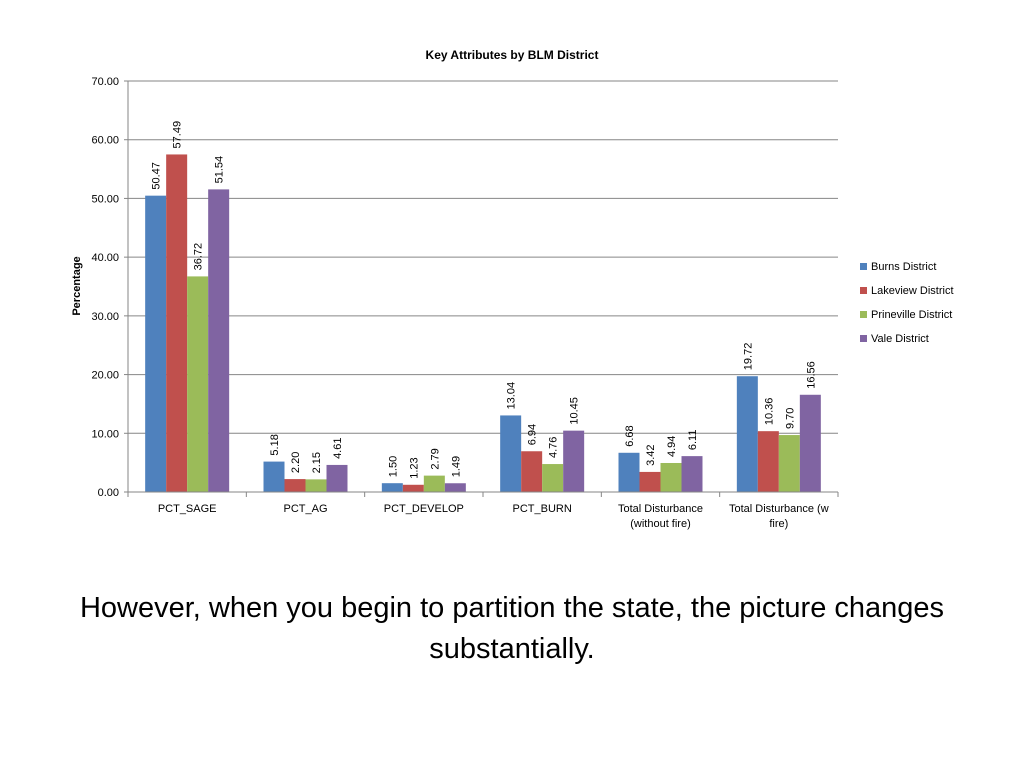  What do you see at coordinates (77, 285) in the screenshot?
I see `y-axis-label: Percentage` at bounding box center [77, 285].